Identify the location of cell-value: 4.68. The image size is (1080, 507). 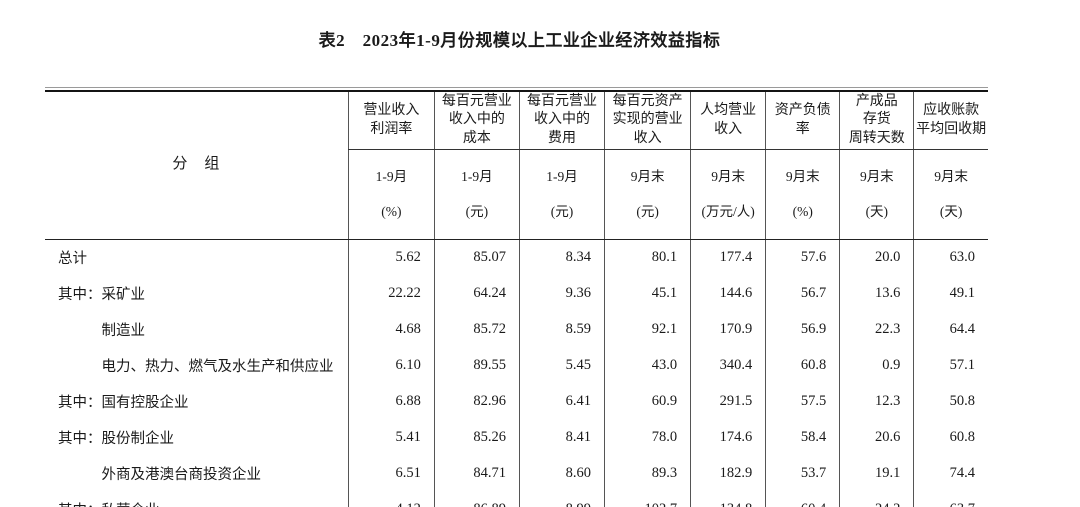
(391, 329).